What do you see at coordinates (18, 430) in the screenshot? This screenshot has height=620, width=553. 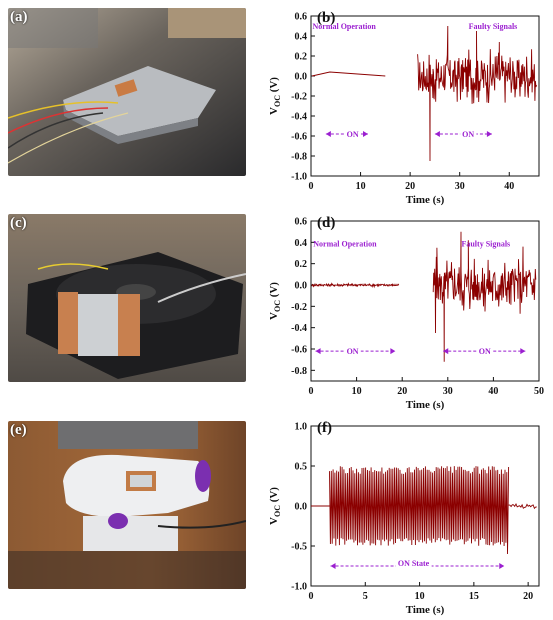 I see `photo-label-e: (e)` at bounding box center [18, 430].